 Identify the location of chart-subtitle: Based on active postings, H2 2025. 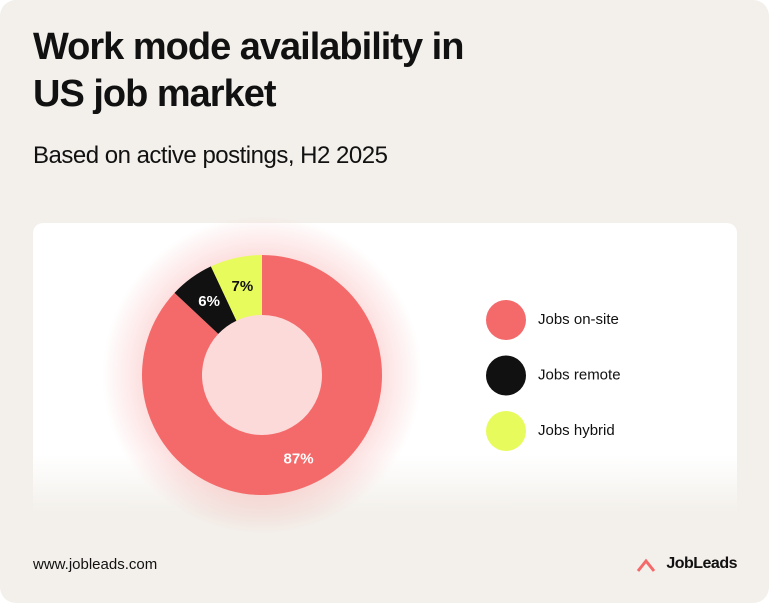
(210, 155).